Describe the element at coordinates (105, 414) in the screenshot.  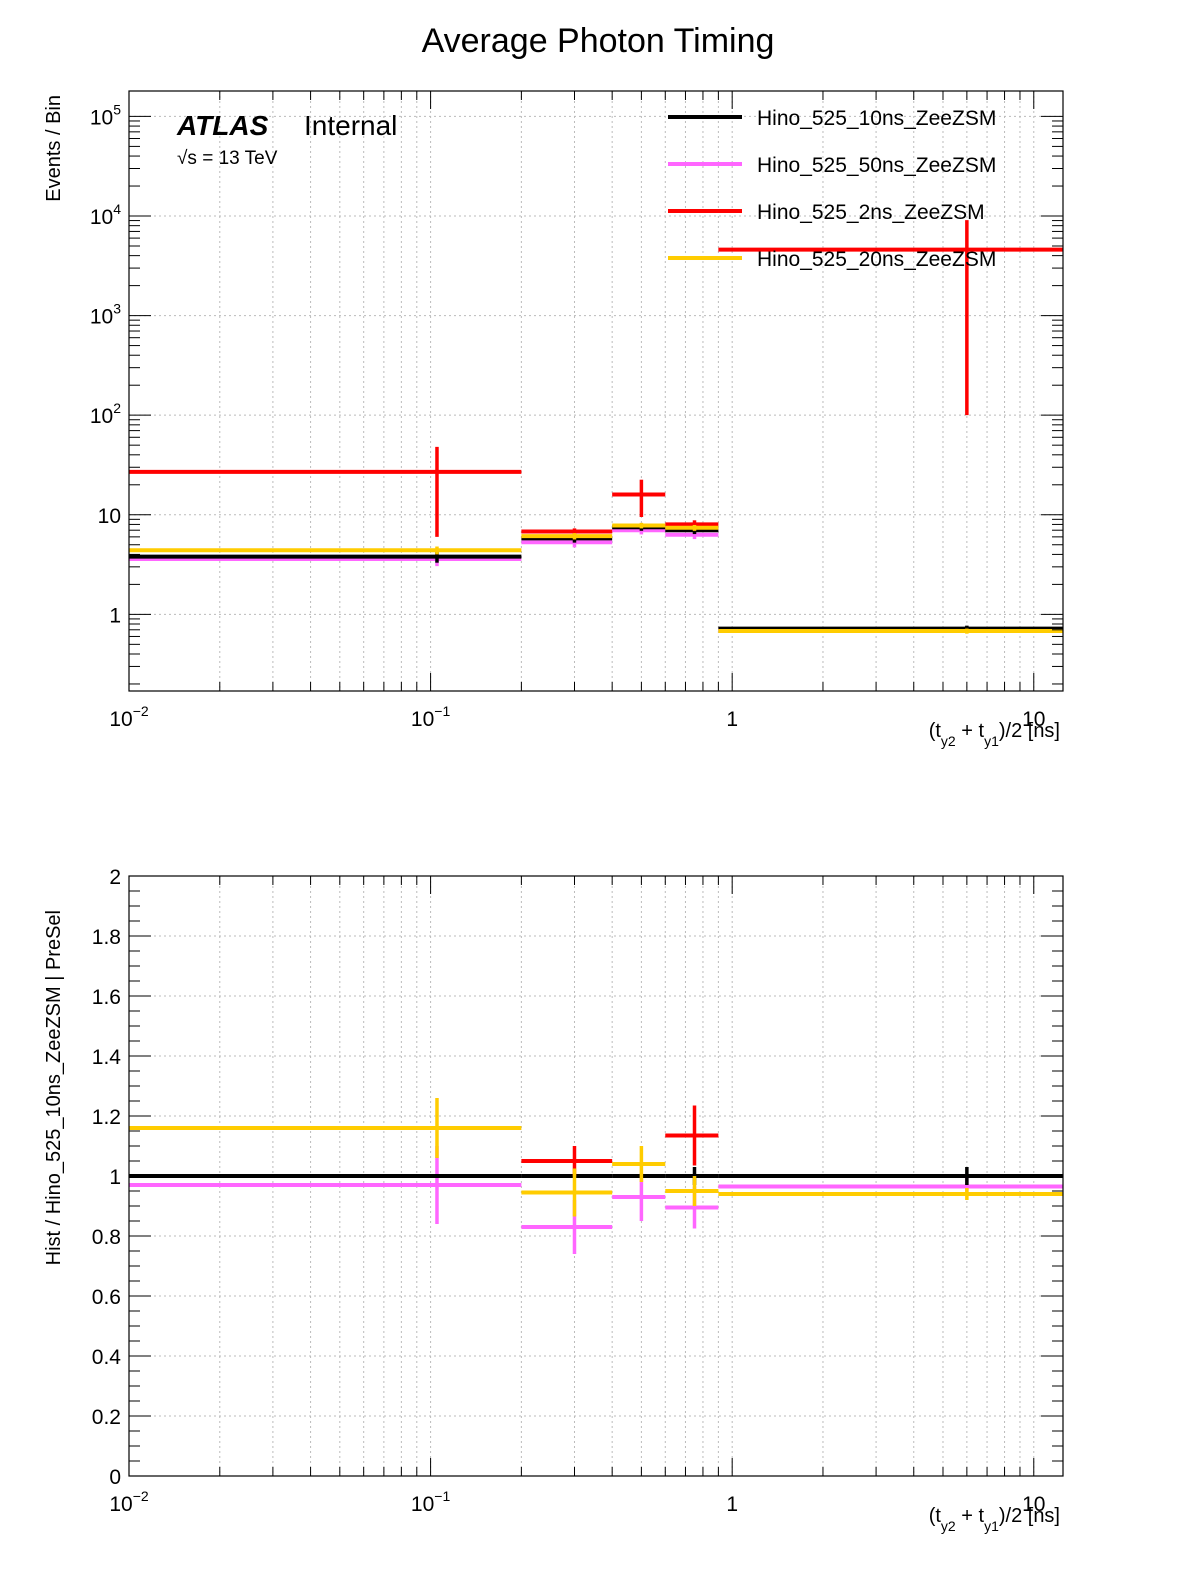
I see `y-tick-label: 10²` at that location.